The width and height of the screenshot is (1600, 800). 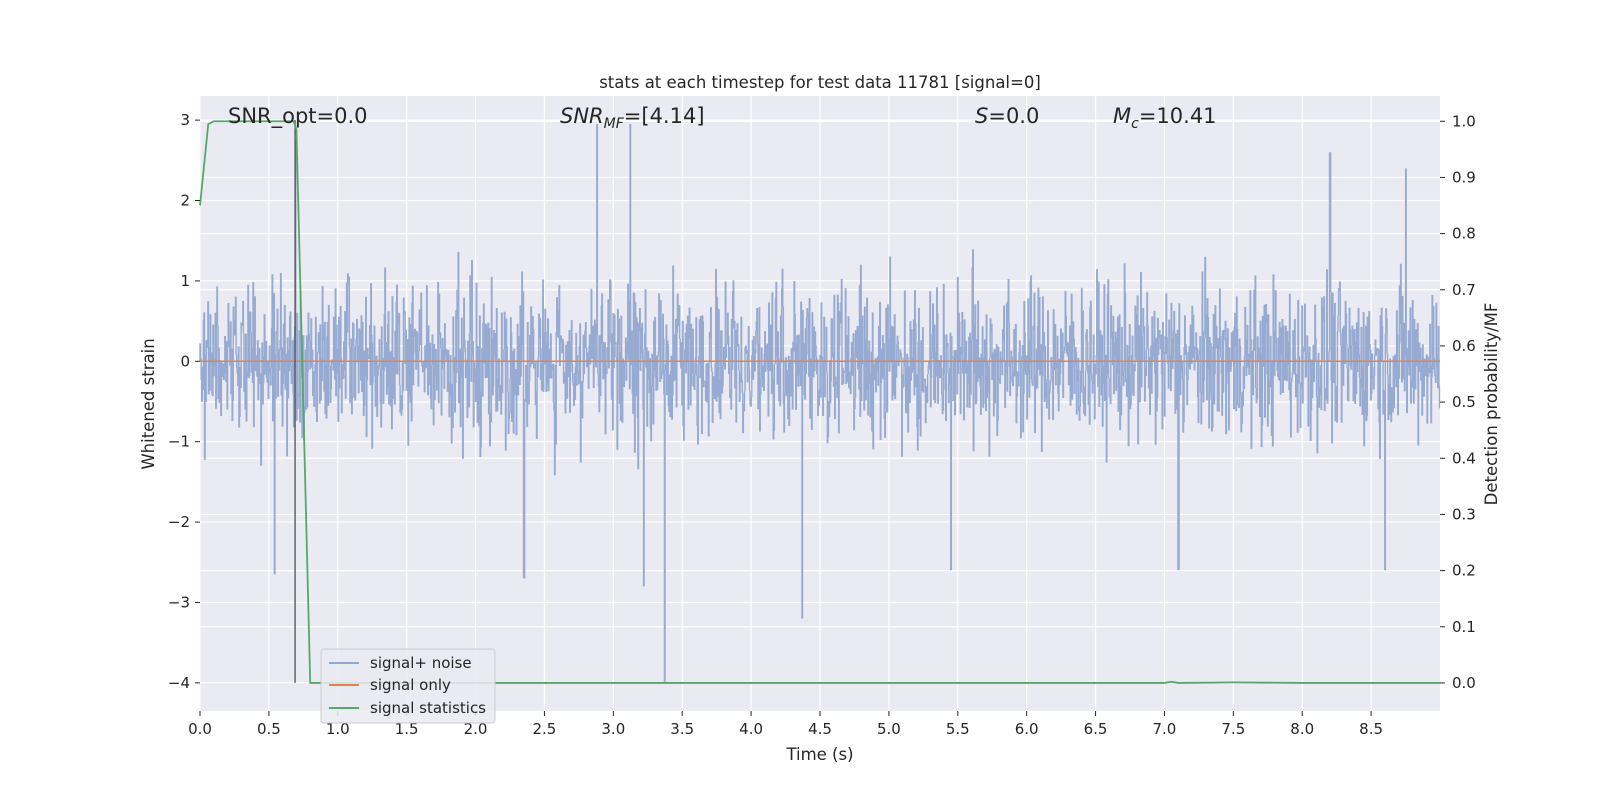 What do you see at coordinates (1464, 571) in the screenshot?
I see `y2-tick-label-2: 0.2` at bounding box center [1464, 571].